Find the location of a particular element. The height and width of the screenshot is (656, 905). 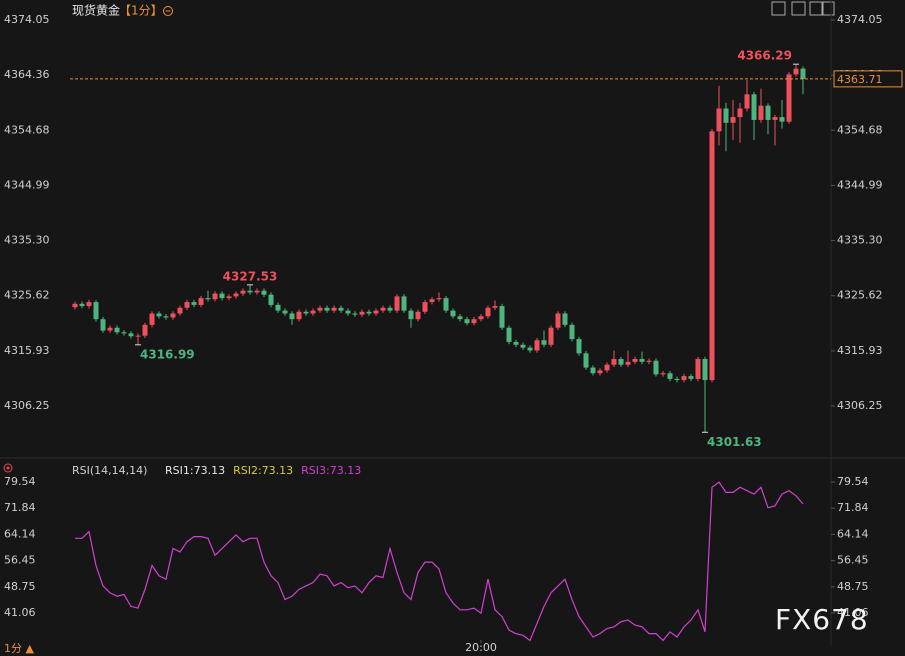

y-tick-label-right: 4354.68 is located at coordinates (860, 129).